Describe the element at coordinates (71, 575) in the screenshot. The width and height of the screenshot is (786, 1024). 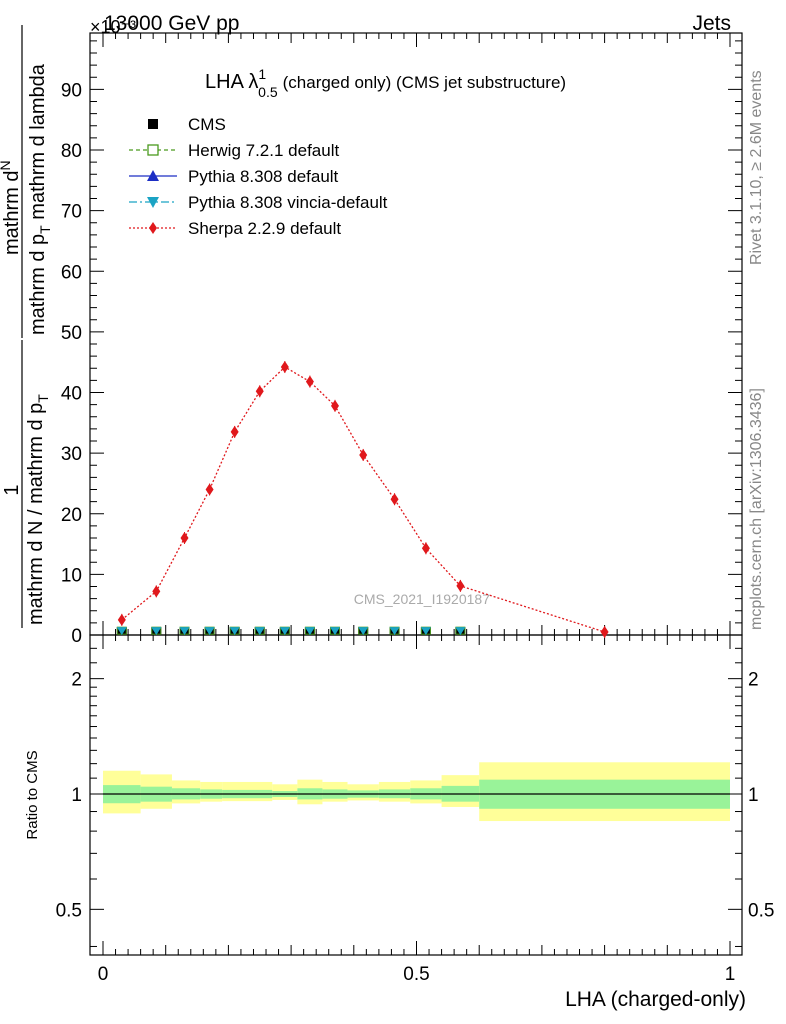
I see `y-tick-label: 10` at that location.